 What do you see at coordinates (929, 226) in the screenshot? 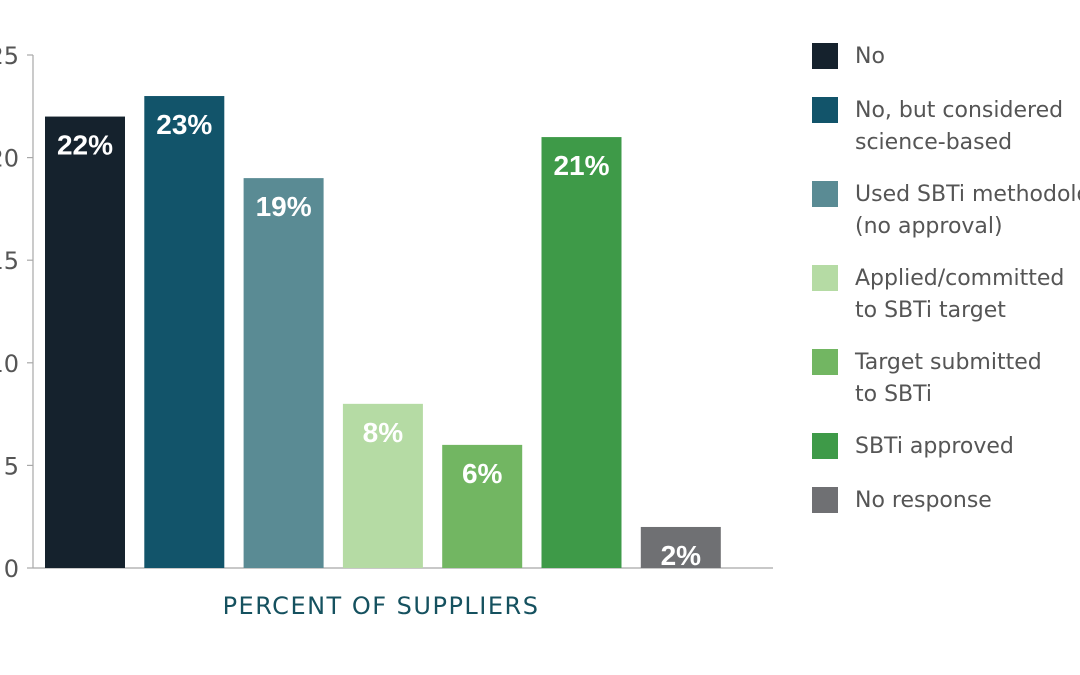
I see `legend-label: (no approval)` at bounding box center [929, 226].